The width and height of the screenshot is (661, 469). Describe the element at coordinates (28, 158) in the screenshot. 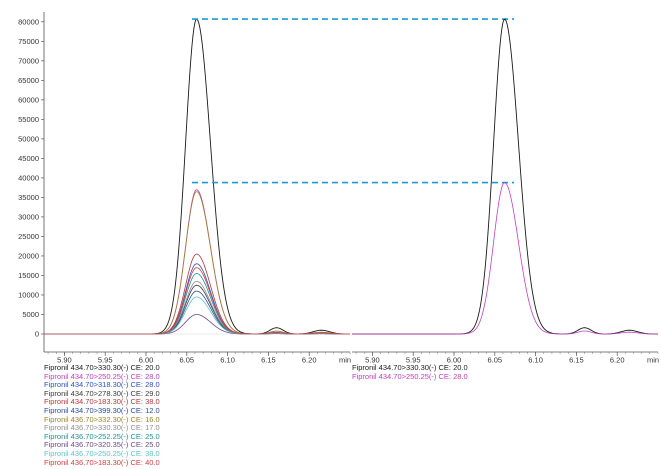

I see `y-tick-label: 45000` at that location.